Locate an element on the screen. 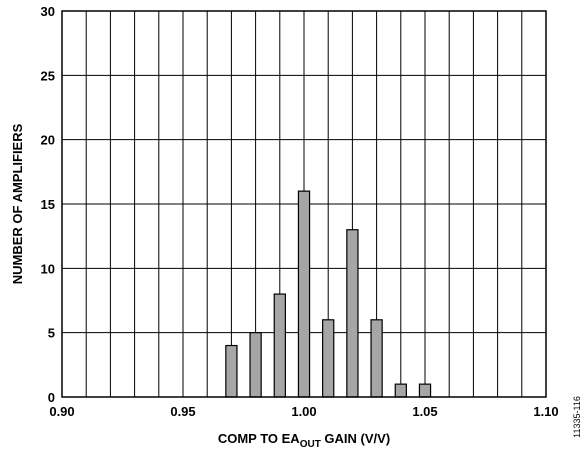  x-axis-title: COMP TO EAOUT GAIN (V/V) is located at coordinates (304, 440).